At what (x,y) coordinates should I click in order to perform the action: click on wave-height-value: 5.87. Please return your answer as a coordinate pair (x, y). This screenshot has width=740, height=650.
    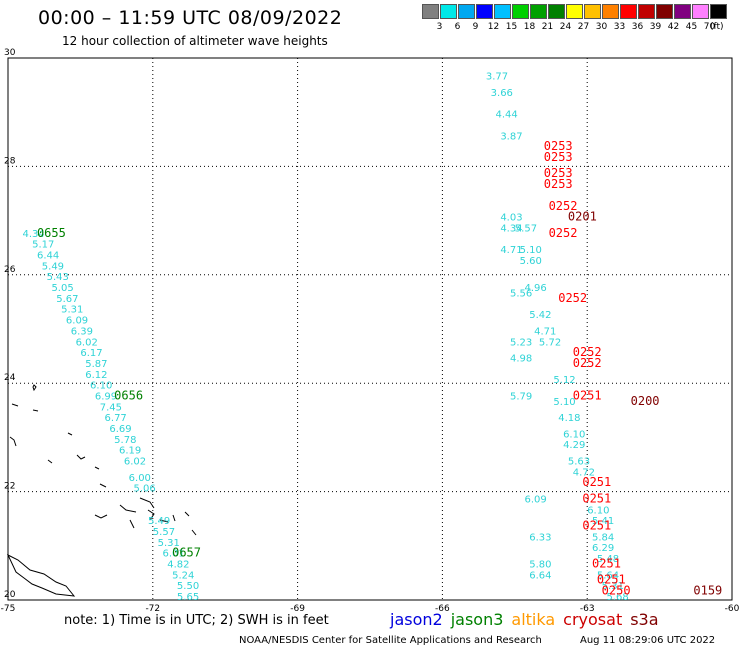
    Looking at the image, I should click on (96, 364).